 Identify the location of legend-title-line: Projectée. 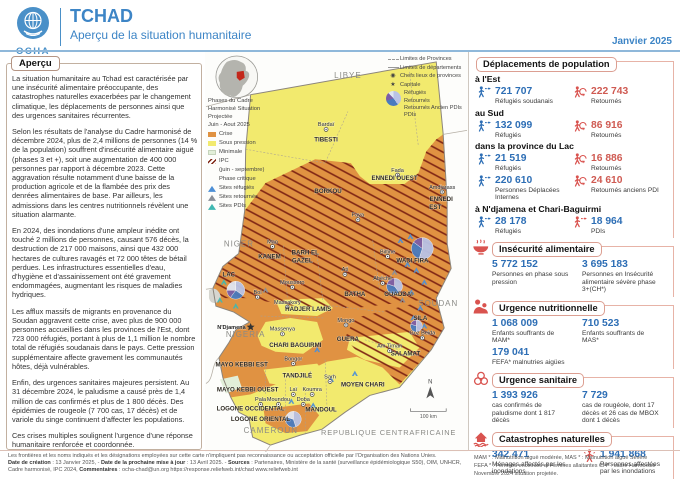
(220, 117).